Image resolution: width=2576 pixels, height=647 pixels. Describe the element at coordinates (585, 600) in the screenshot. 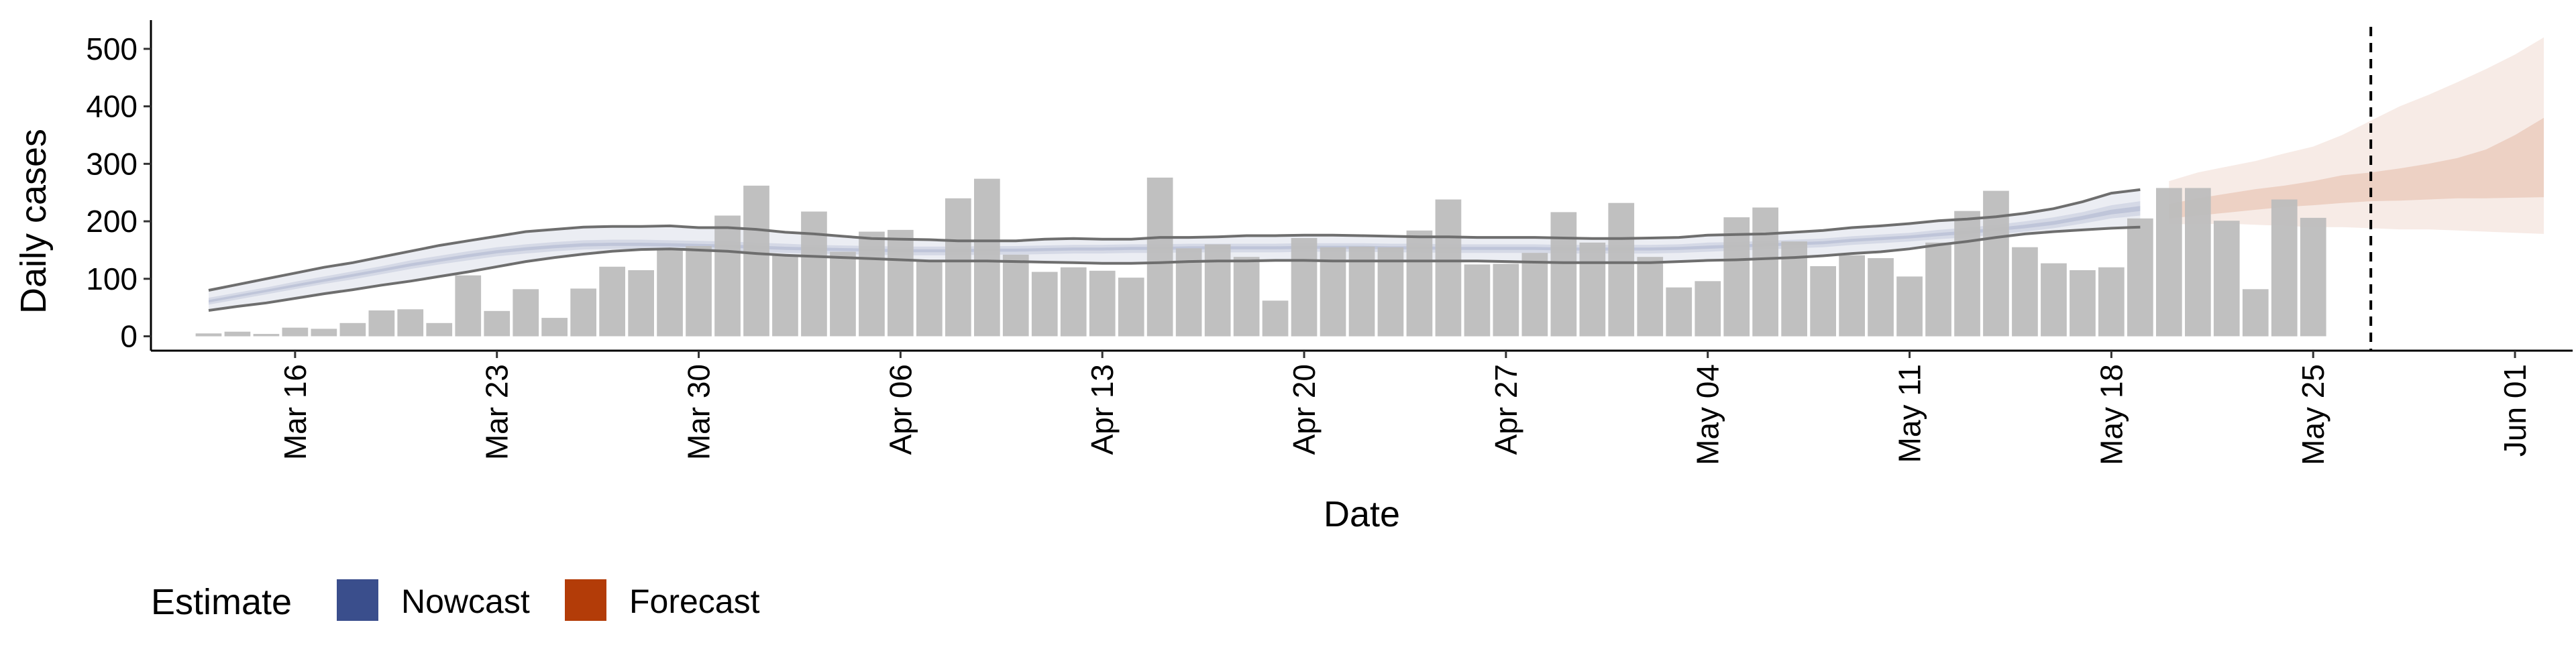

I see `legend-key-forecast` at that location.